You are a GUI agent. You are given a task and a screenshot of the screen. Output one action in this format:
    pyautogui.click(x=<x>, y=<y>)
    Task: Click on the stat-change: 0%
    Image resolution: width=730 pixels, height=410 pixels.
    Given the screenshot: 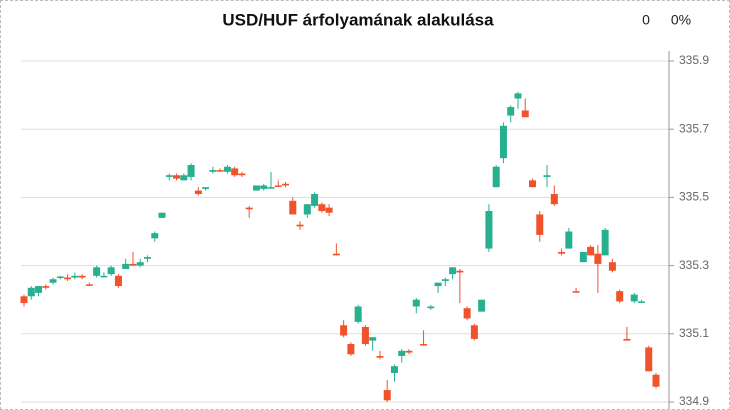 What is the action you would take?
    pyautogui.click(x=681, y=20)
    